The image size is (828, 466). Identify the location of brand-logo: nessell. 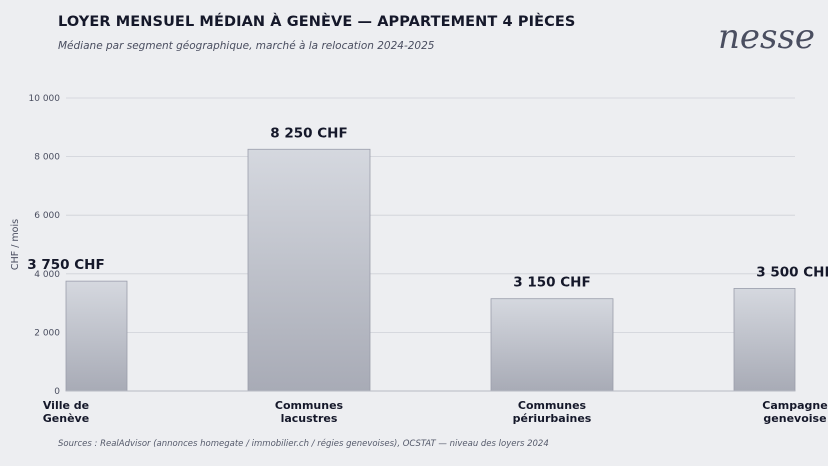
(767, 37).